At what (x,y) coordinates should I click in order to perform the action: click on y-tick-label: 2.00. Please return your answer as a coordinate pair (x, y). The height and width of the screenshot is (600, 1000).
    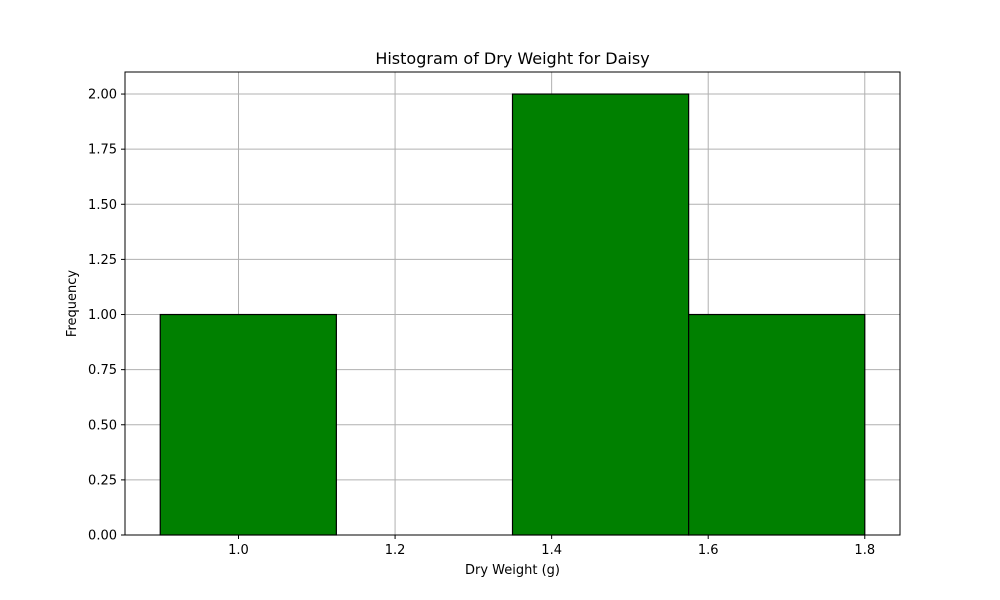
    Looking at the image, I should click on (102, 95).